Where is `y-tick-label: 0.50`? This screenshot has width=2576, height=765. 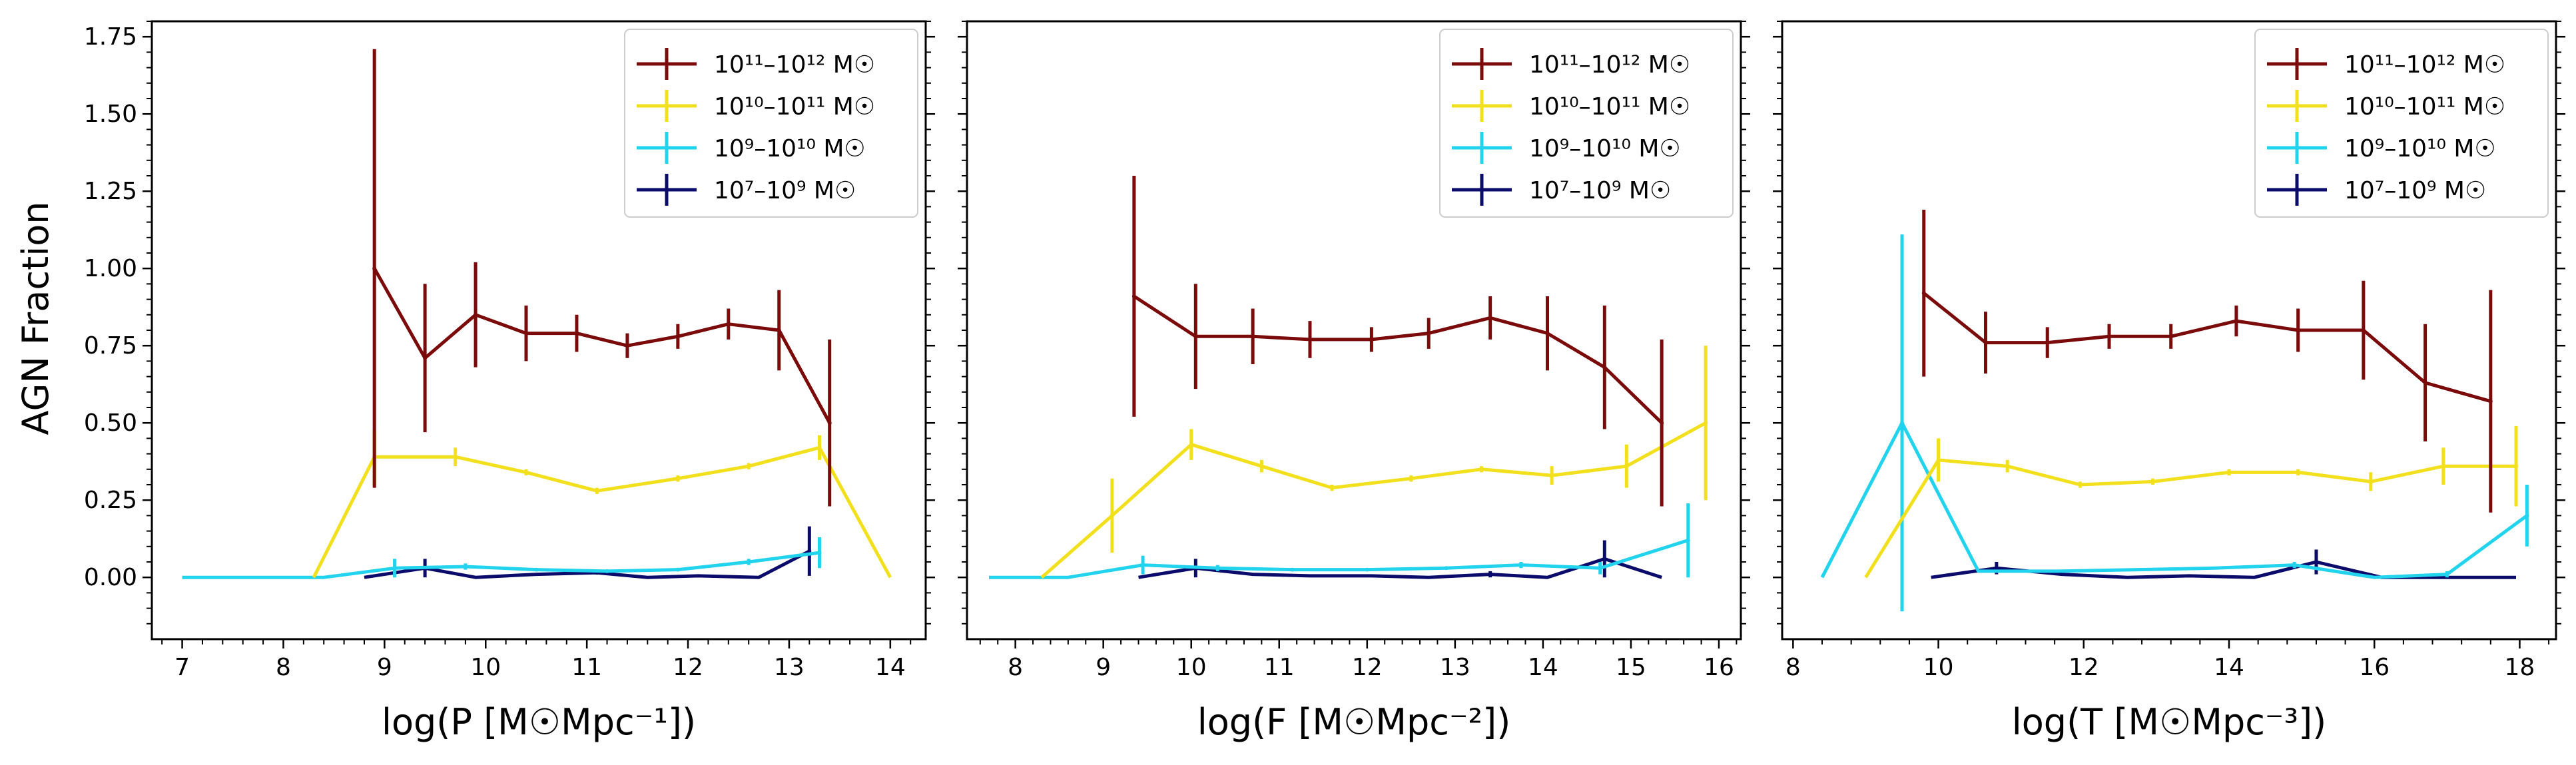
y-tick-label: 0.50 is located at coordinates (110, 423).